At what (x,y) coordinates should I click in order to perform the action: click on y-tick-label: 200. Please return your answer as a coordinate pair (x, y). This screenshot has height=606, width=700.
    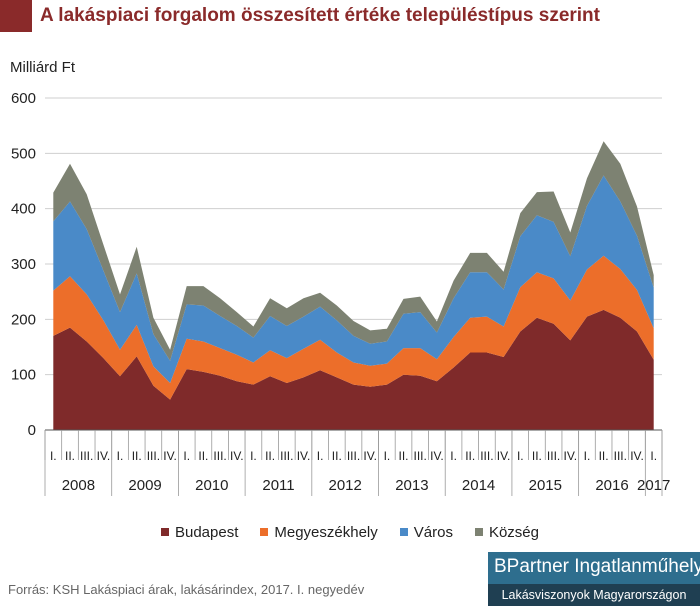
    Looking at the image, I should click on (23, 319).